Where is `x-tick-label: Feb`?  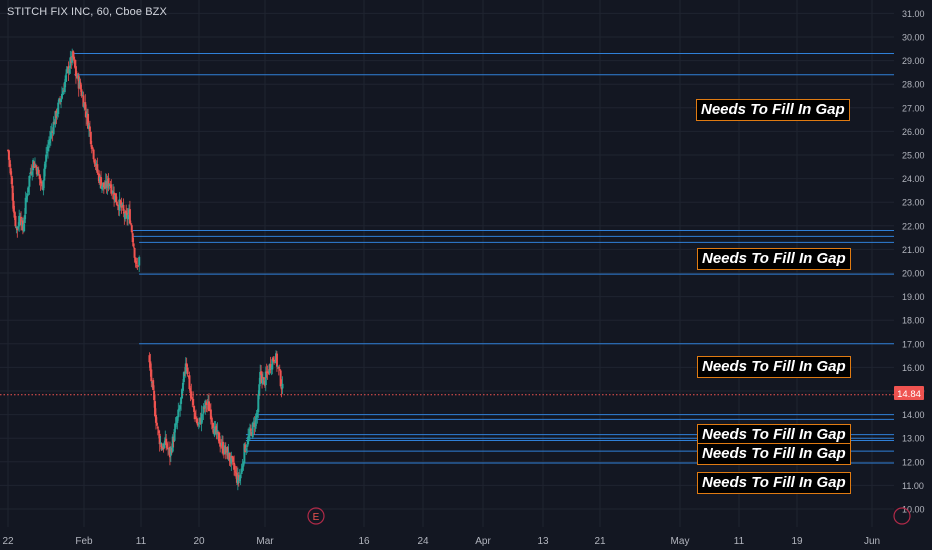
x-tick-label: Feb is located at coordinates (84, 541).